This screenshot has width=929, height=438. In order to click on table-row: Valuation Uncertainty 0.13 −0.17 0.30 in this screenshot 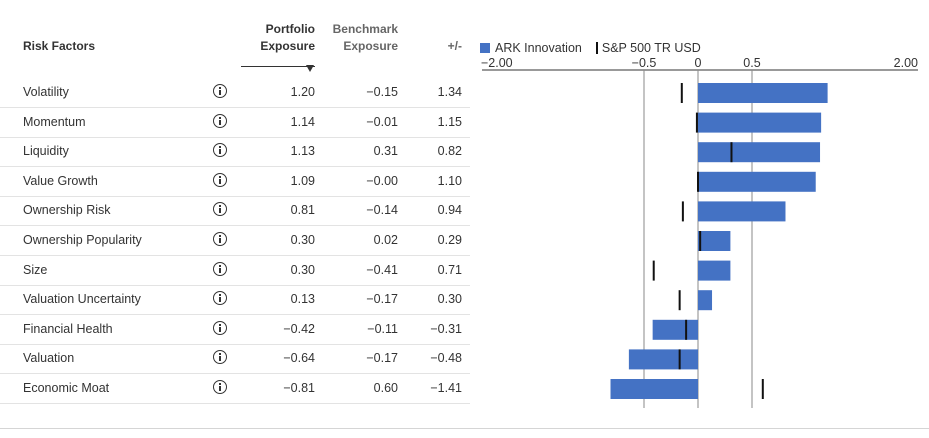, I will do `click(235, 300)`.